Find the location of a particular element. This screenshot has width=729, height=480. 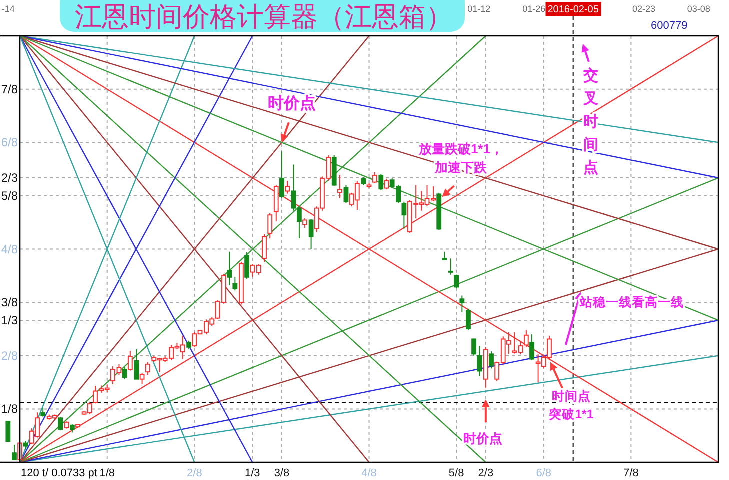

y-tick-label: 5/8 is located at coordinates (9, 195).